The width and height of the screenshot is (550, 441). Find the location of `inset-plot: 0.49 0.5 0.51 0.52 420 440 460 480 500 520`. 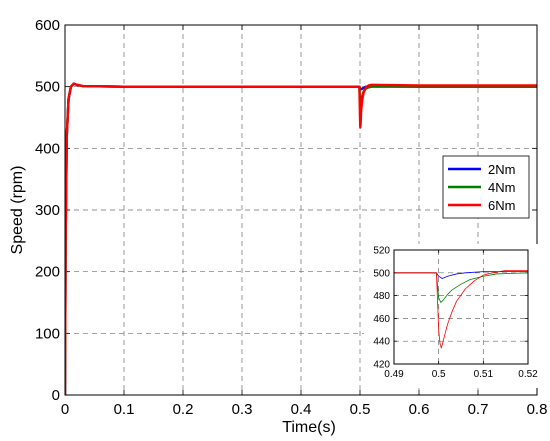

inset-plot: 0.49 0.5 0.51 0.52 420 440 460 480 500 520 is located at coordinates (451, 316).